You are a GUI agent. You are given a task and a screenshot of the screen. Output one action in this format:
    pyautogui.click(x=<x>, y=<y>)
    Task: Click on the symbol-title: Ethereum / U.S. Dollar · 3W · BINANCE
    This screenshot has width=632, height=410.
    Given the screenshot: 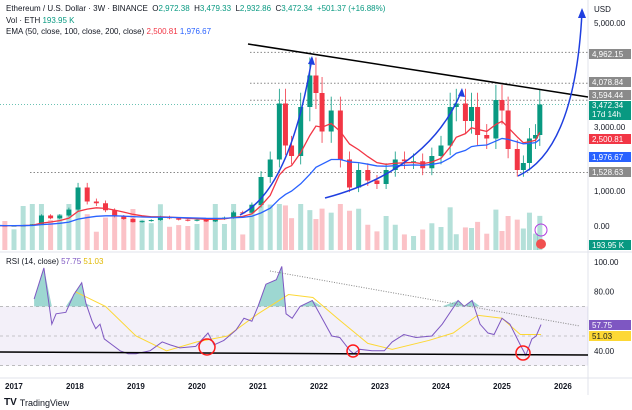 What is the action you would take?
    pyautogui.click(x=77, y=8)
    